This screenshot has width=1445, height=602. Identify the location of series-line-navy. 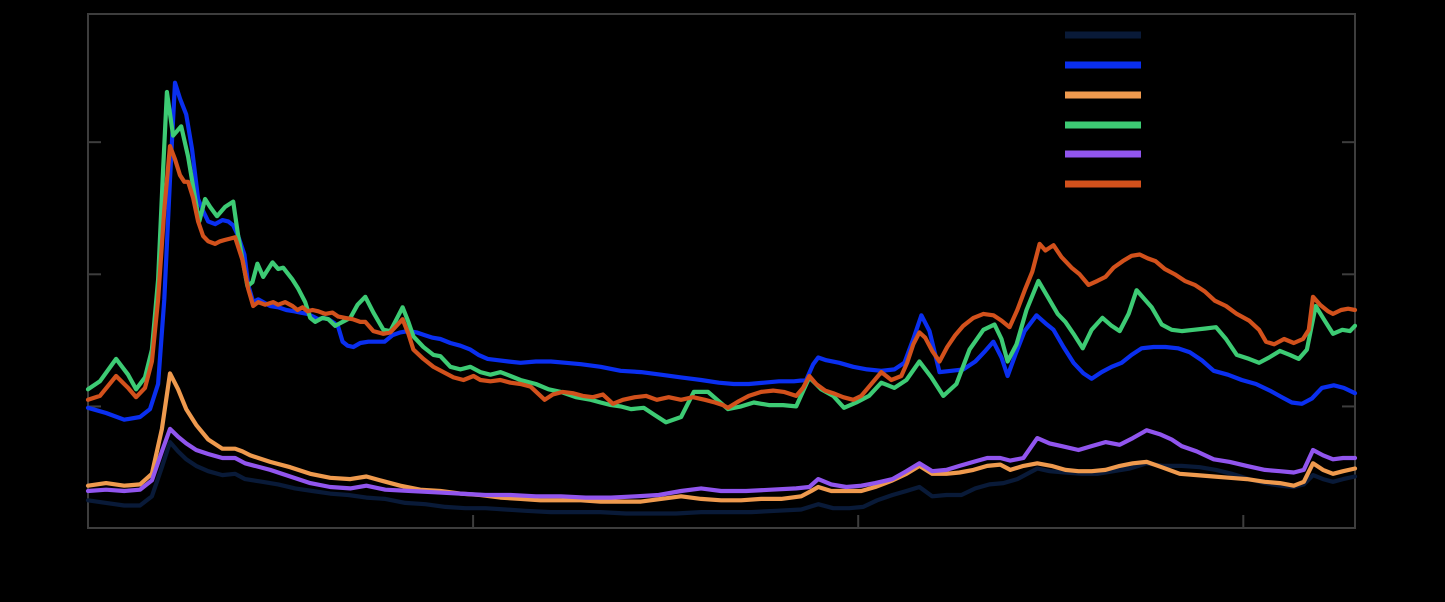
(721, 478).